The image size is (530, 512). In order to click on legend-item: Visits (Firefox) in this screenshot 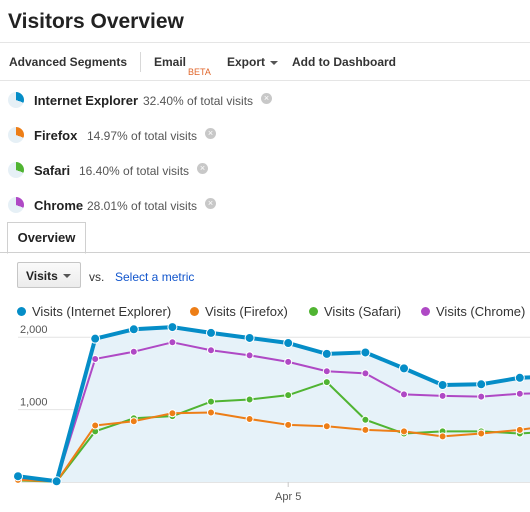, I will do `click(239, 311)`.